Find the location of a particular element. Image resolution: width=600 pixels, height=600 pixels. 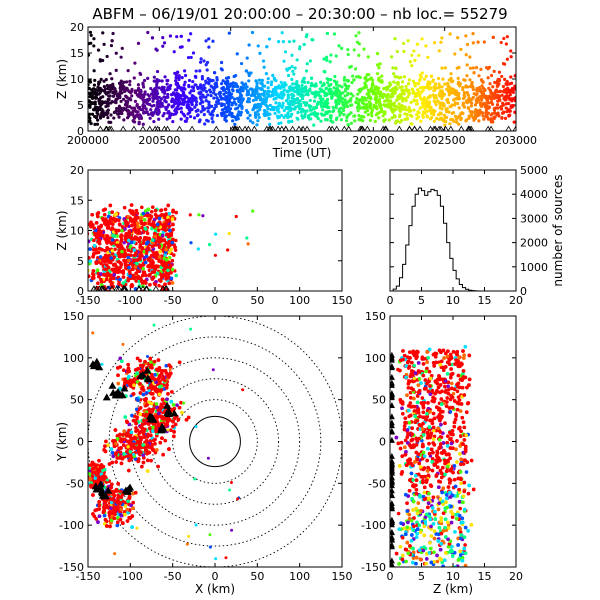

x-tick-label: 50 is located at coordinates (257, 576).